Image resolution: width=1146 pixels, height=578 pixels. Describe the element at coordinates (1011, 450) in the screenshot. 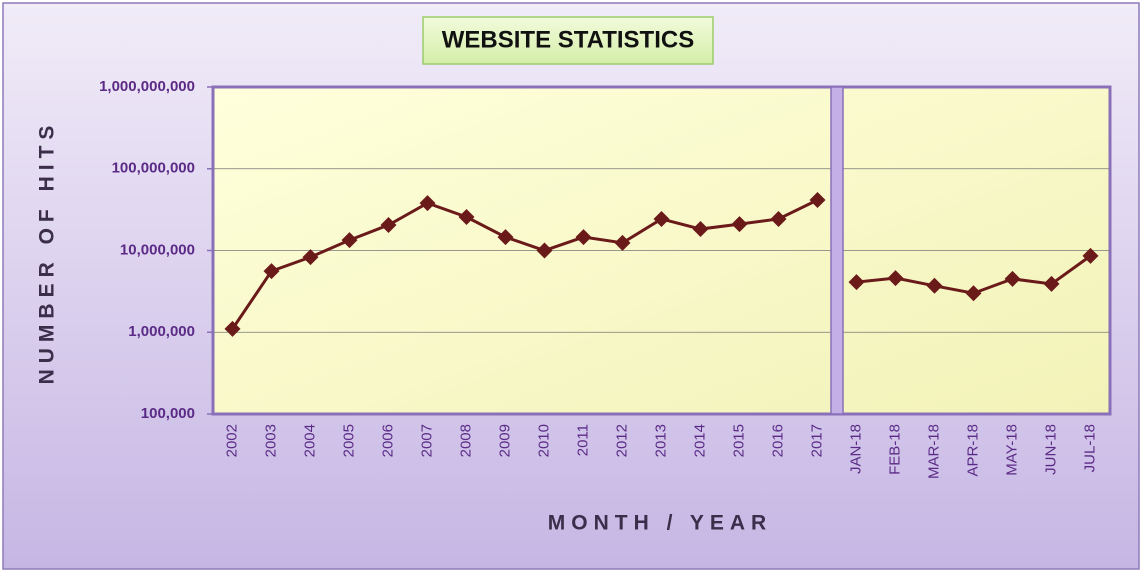

I see `x-tick-label: MAY-18` at that location.